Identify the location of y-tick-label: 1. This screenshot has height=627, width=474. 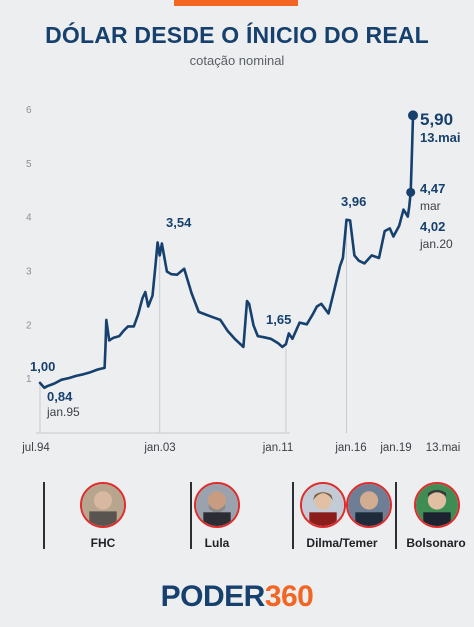
(29, 379).